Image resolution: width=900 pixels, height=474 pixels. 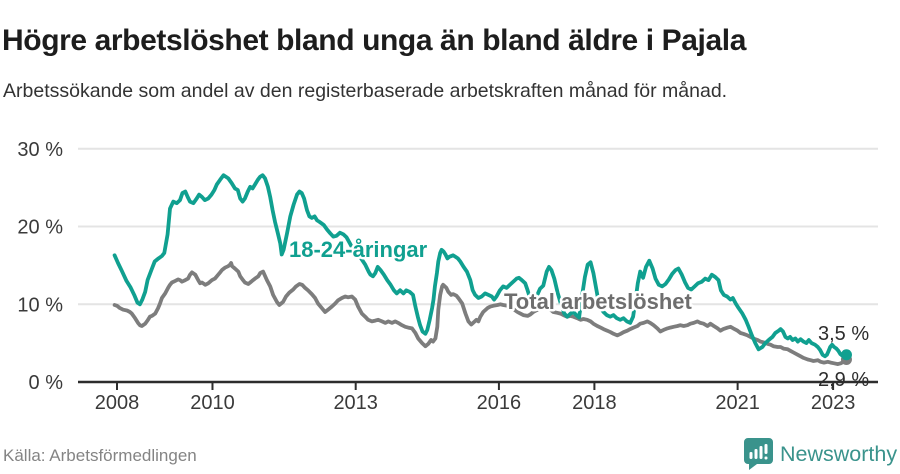 I want to click on series-end-dot-young, so click(x=846, y=355).